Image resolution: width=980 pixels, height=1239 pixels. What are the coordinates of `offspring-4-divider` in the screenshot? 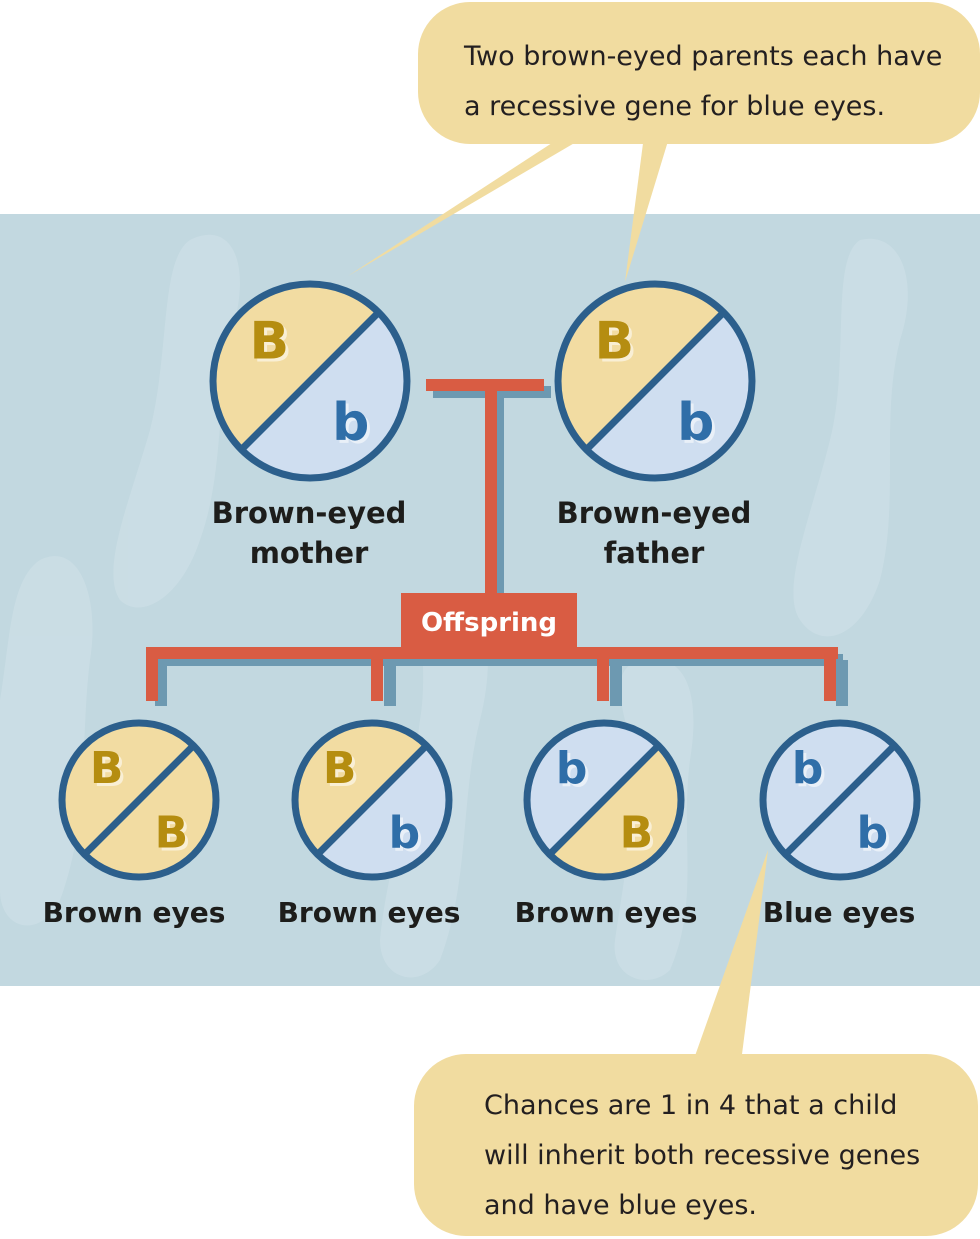 It's located at (840, 800).